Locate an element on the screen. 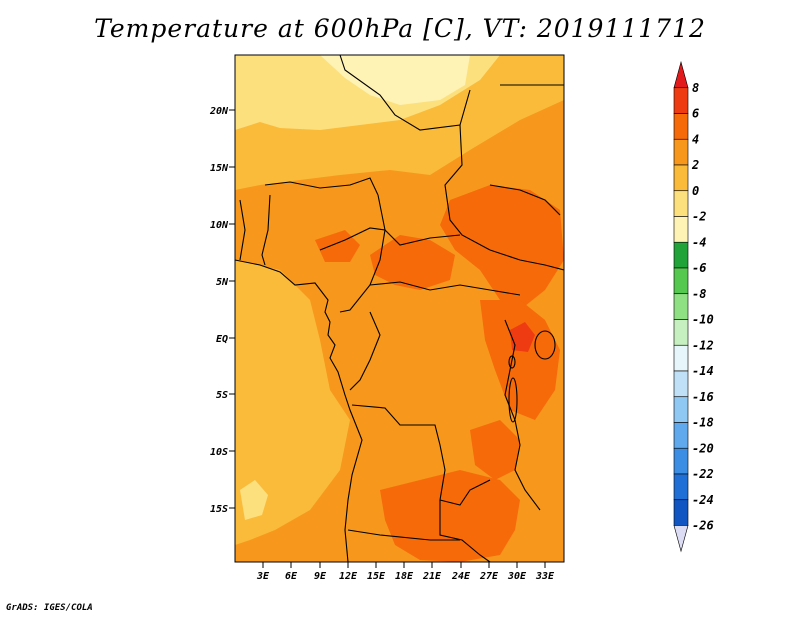 Image resolution: width=800 pixels, height=618 pixels. border-sudan-ethiopia is located at coordinates (526, 260).